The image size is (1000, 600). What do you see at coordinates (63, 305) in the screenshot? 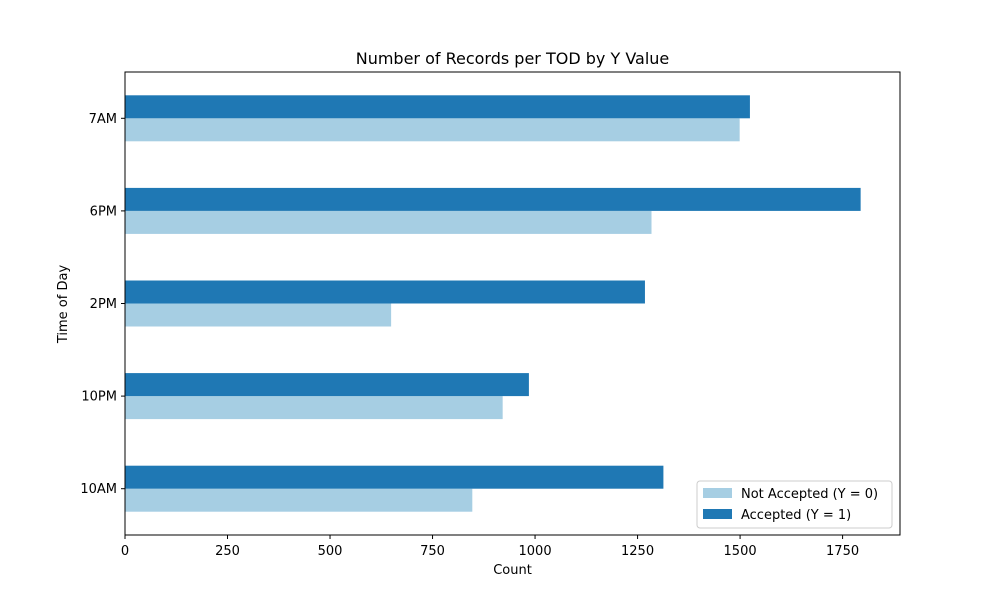
I see `y-axis-label: Time of Day` at bounding box center [63, 305].